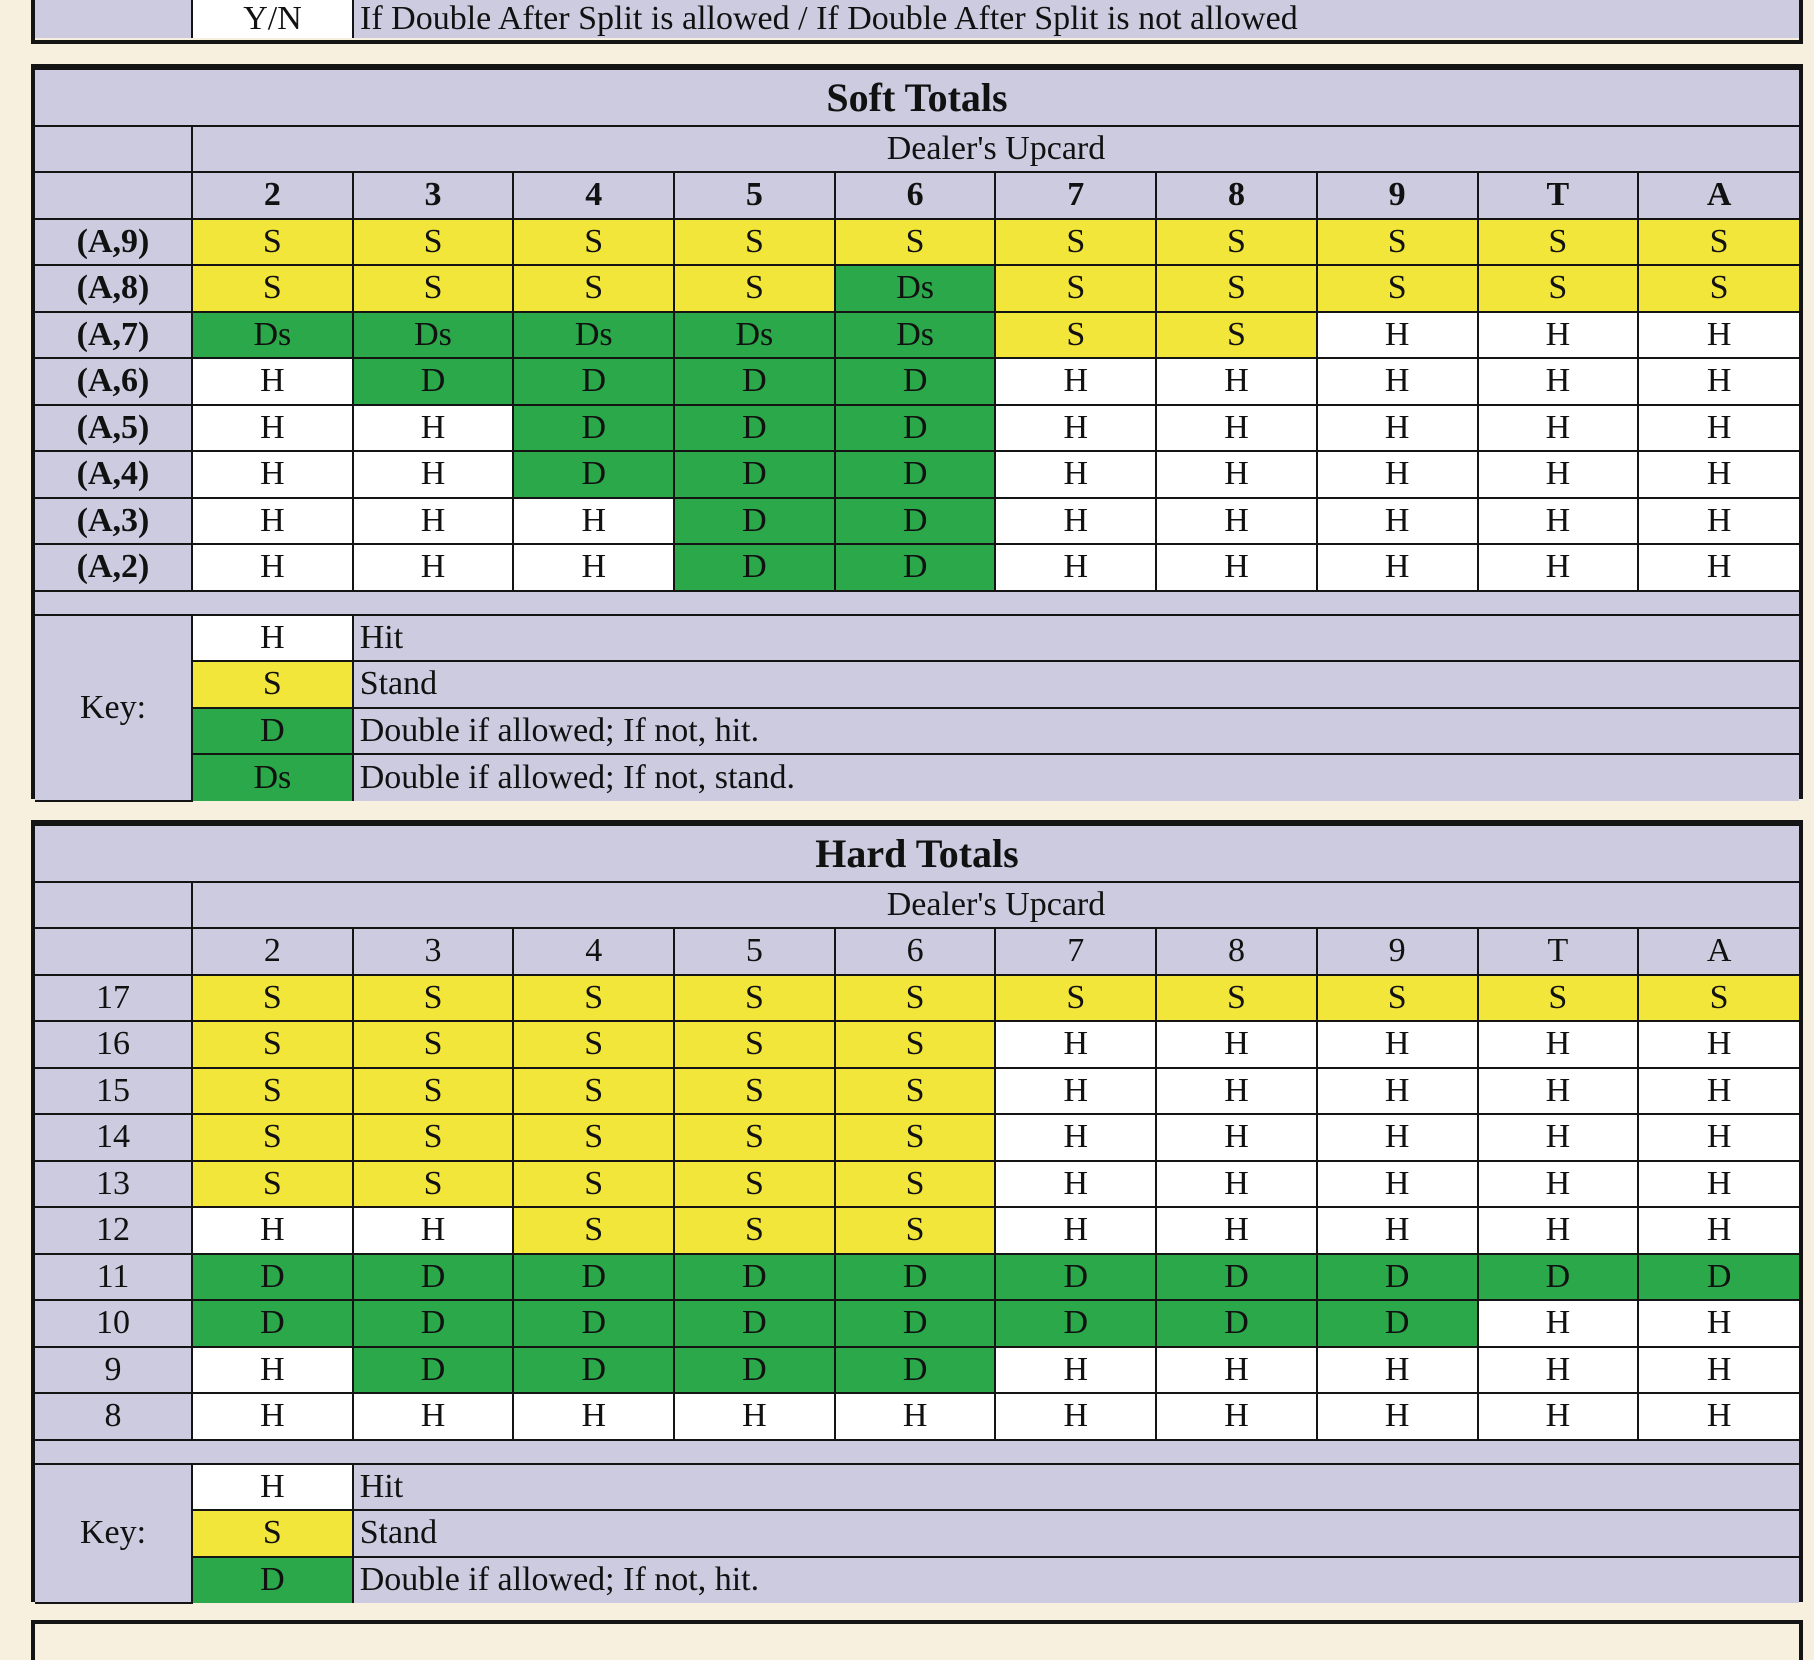 This screenshot has height=1660, width=1814. I want to click on strategy-row: (A,5) H H D D D H H H H H, so click(917, 427).